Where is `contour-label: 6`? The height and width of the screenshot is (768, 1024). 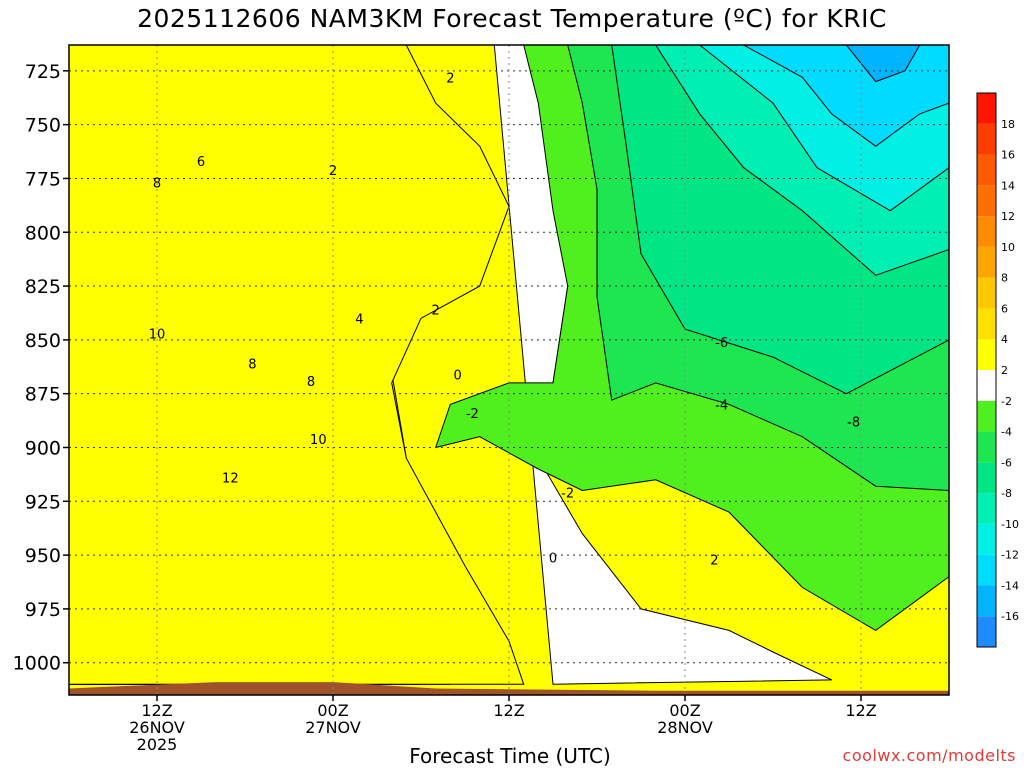
contour-label: 6 is located at coordinates (201, 162).